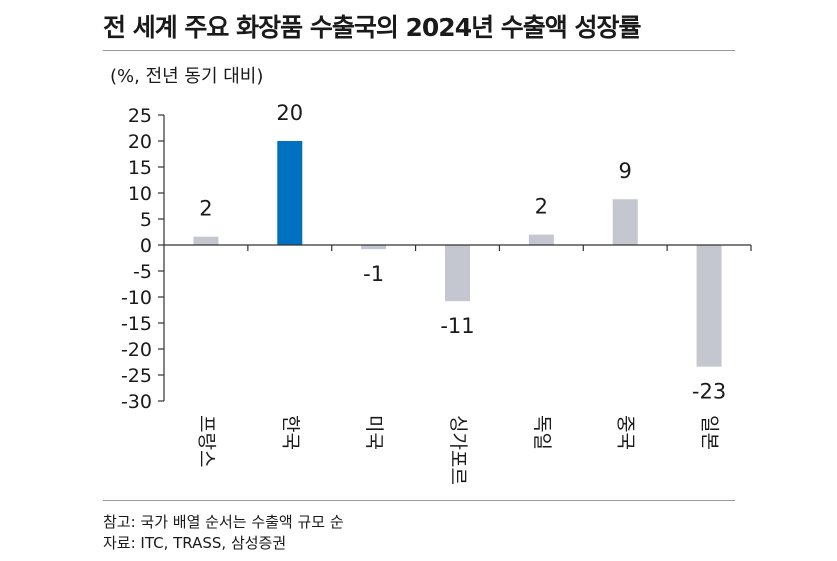  Describe the element at coordinates (625, 171) in the screenshot. I see `data-label: 9` at that location.